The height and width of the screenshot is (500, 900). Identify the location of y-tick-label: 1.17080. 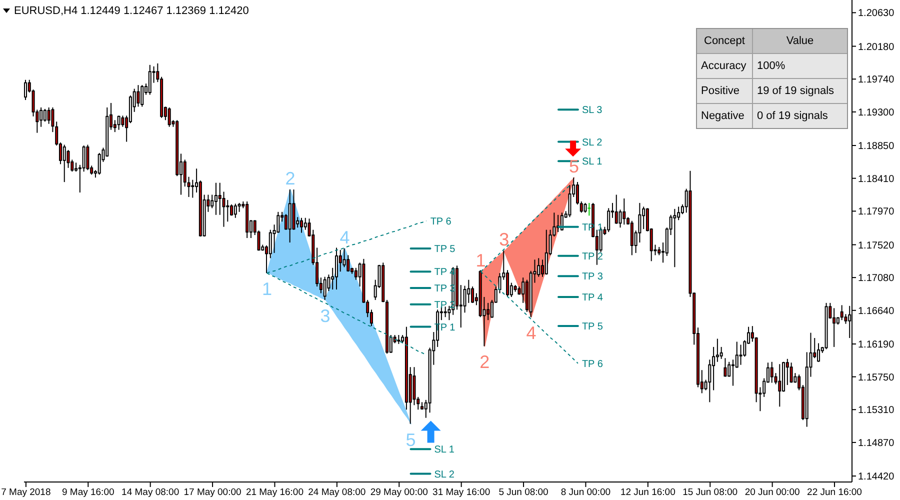
(876, 278).